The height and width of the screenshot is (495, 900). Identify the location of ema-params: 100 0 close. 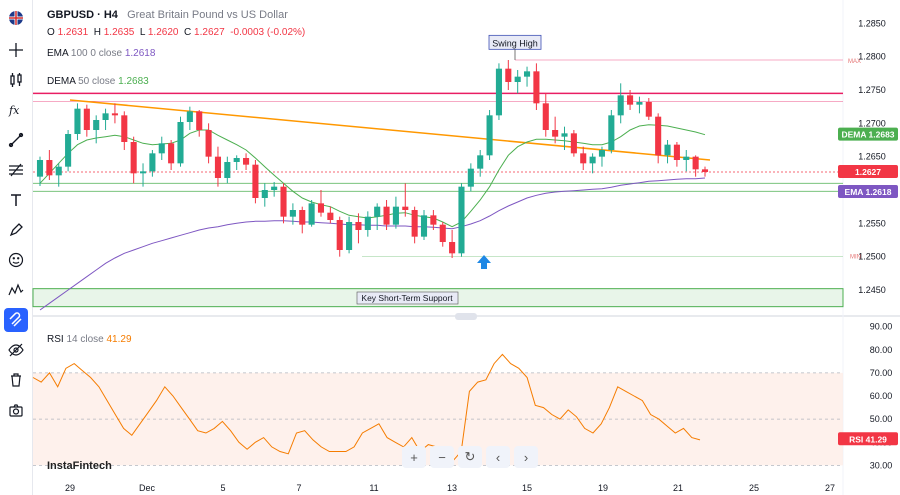
(96, 53).